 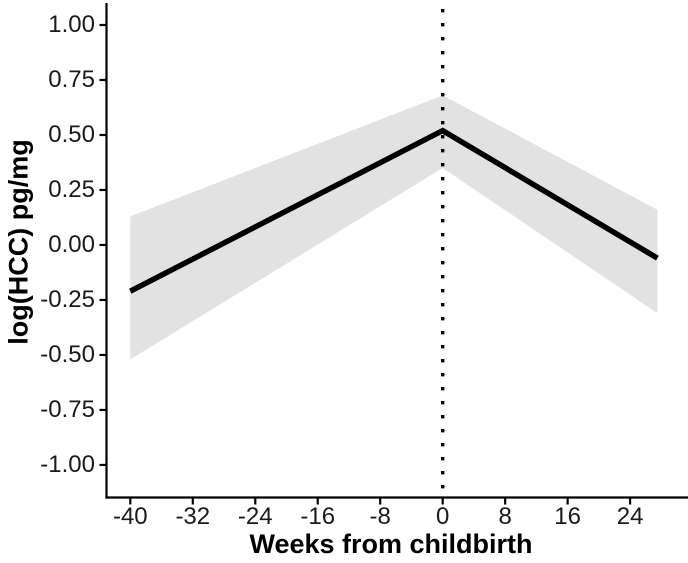 What do you see at coordinates (318, 516) in the screenshot?
I see `x-tick-label: -16` at bounding box center [318, 516].